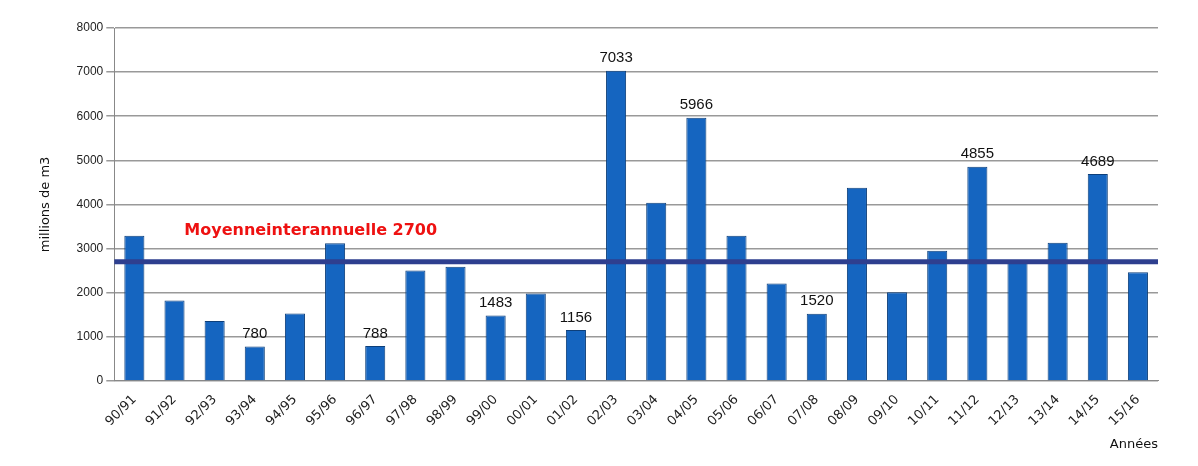 Image resolution: width=1198 pixels, height=466 pixels. Describe the element at coordinates (1098, 160) in the screenshot. I see `data-label: 4689` at that location.